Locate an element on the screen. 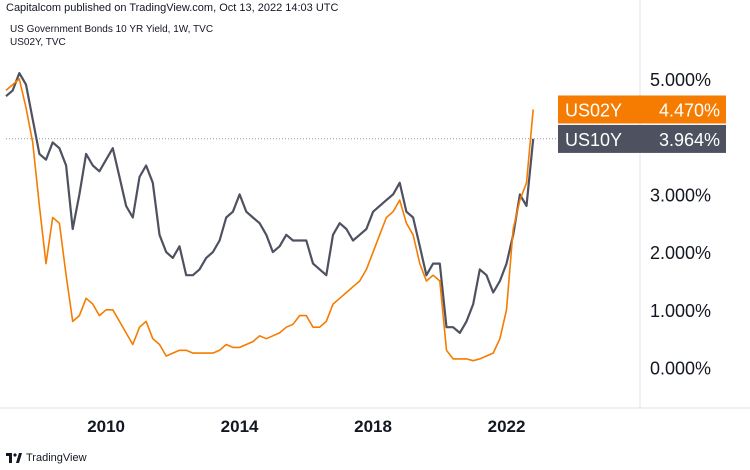 The width and height of the screenshot is (750, 470). value-label-name-us02y: US02Y is located at coordinates (593, 110).